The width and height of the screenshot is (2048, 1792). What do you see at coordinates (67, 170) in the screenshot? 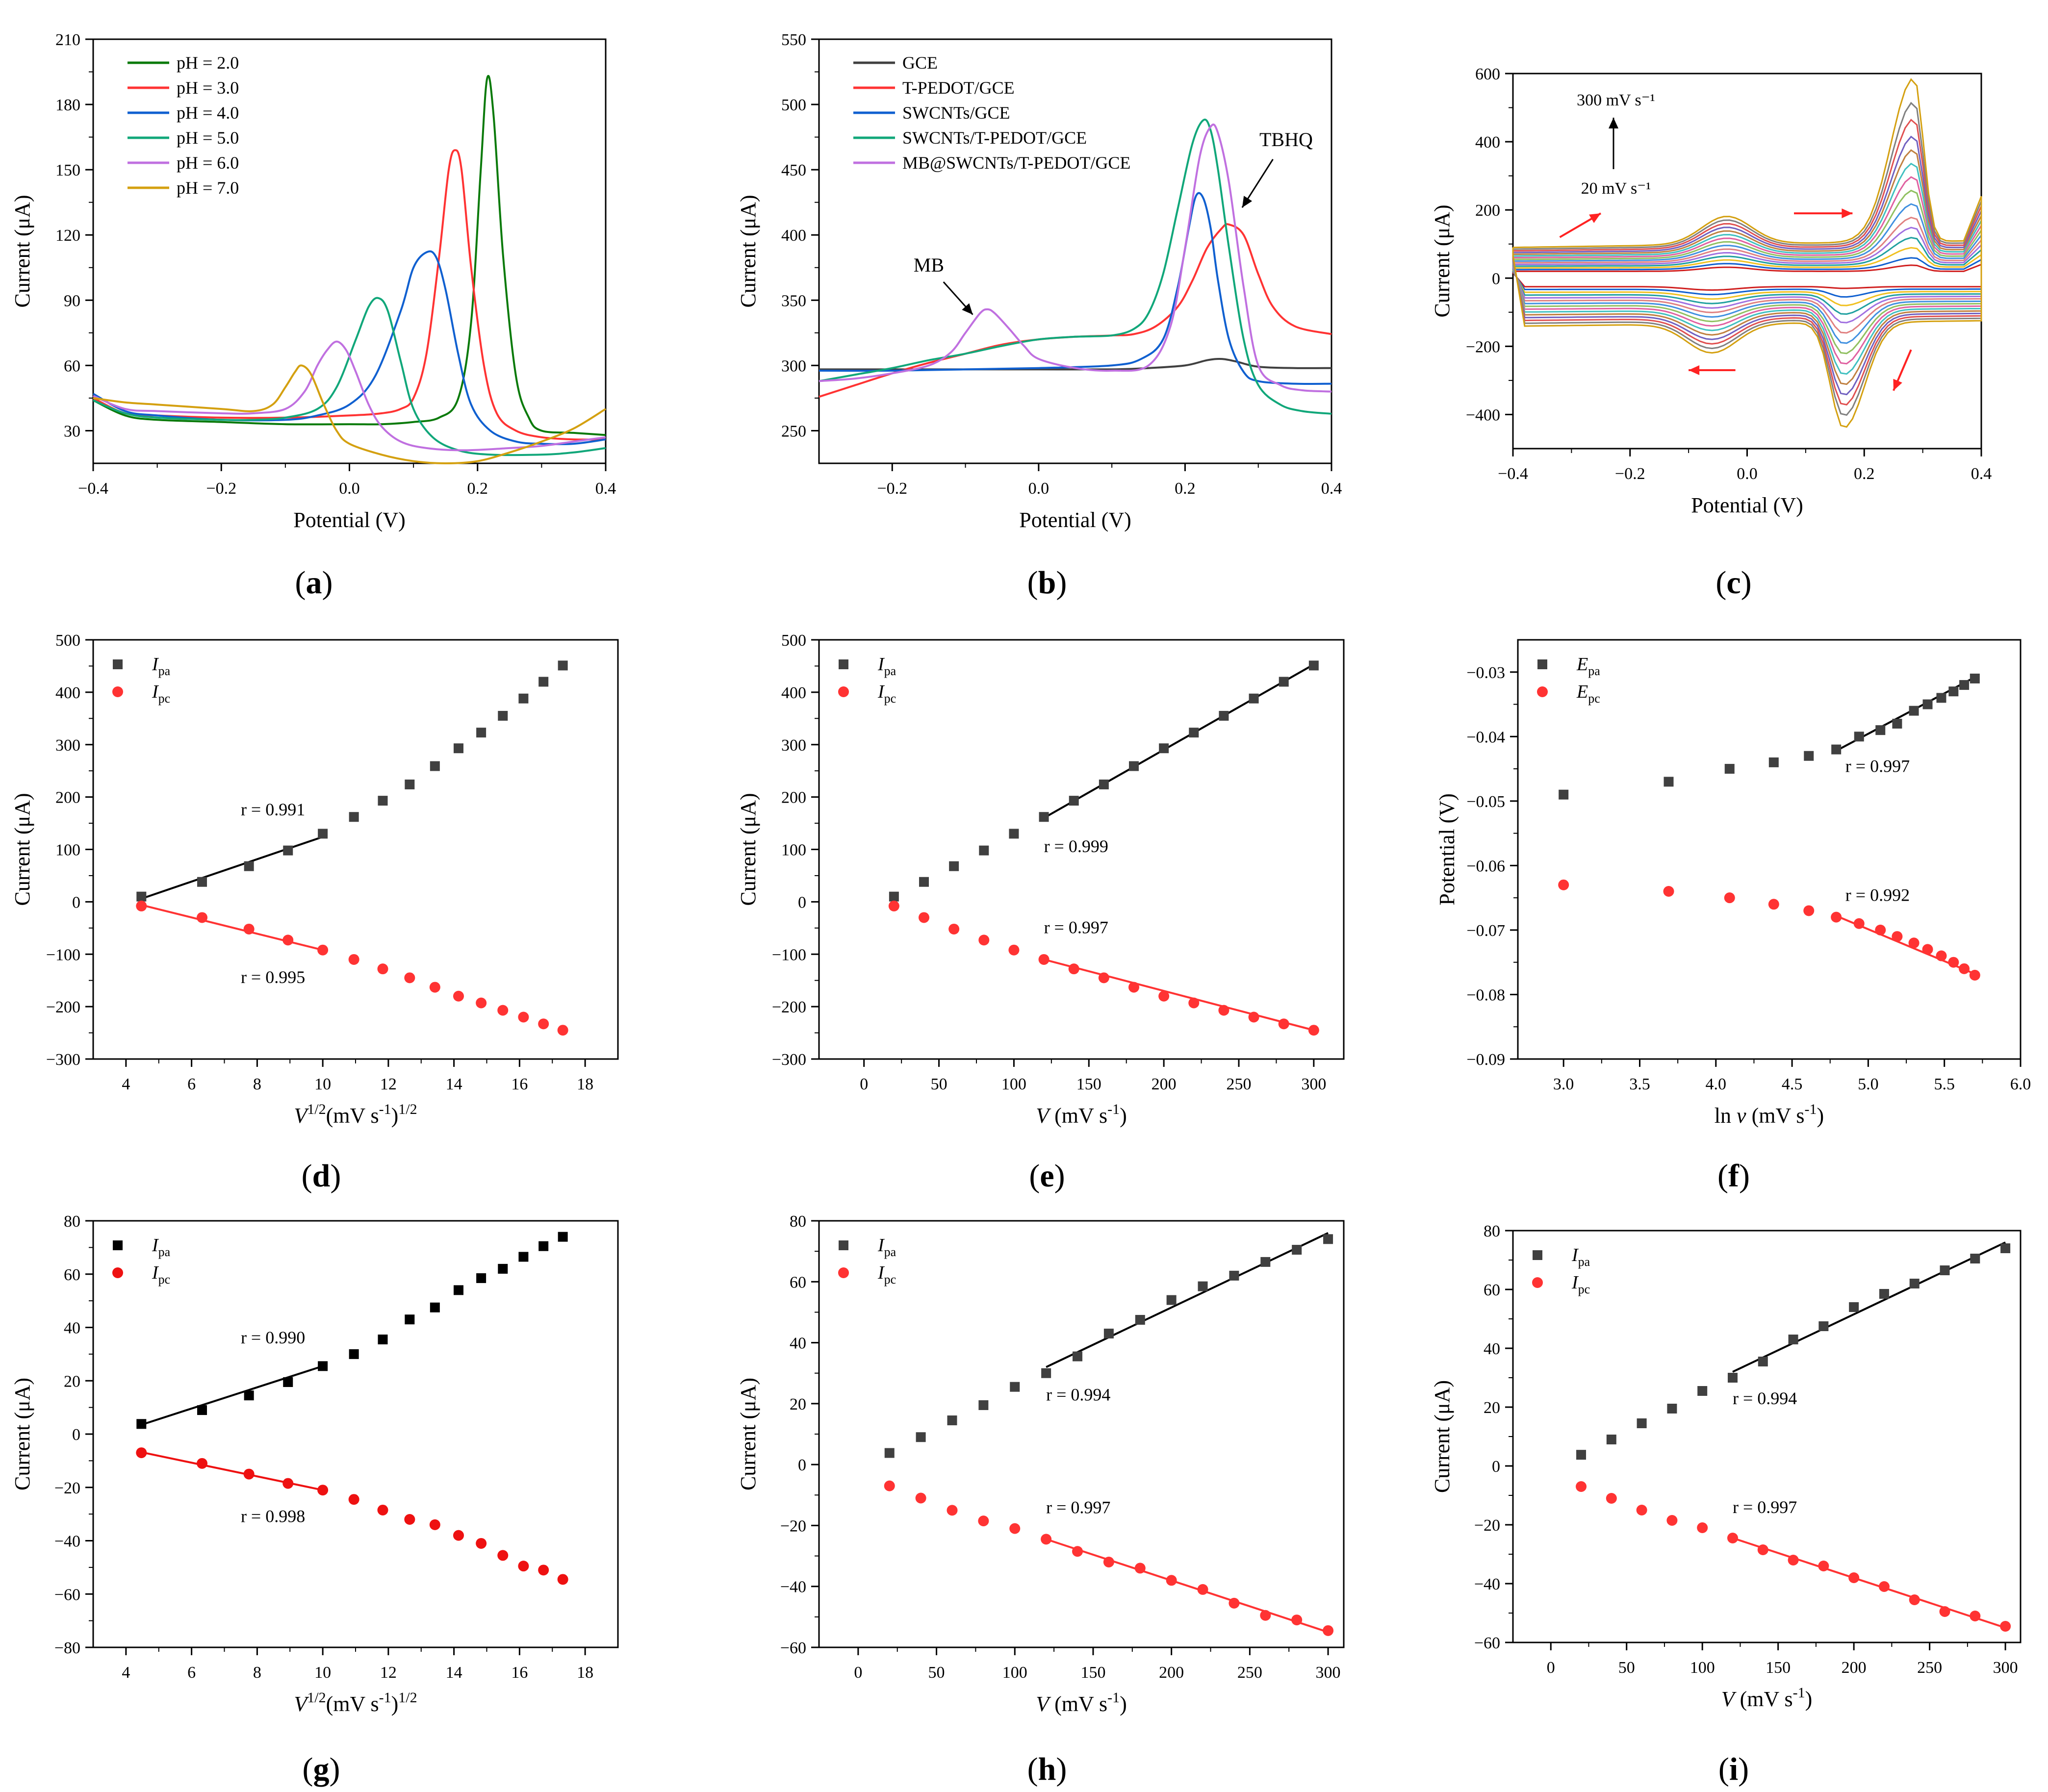
I see `y-tick-label: 150` at bounding box center [67, 170].